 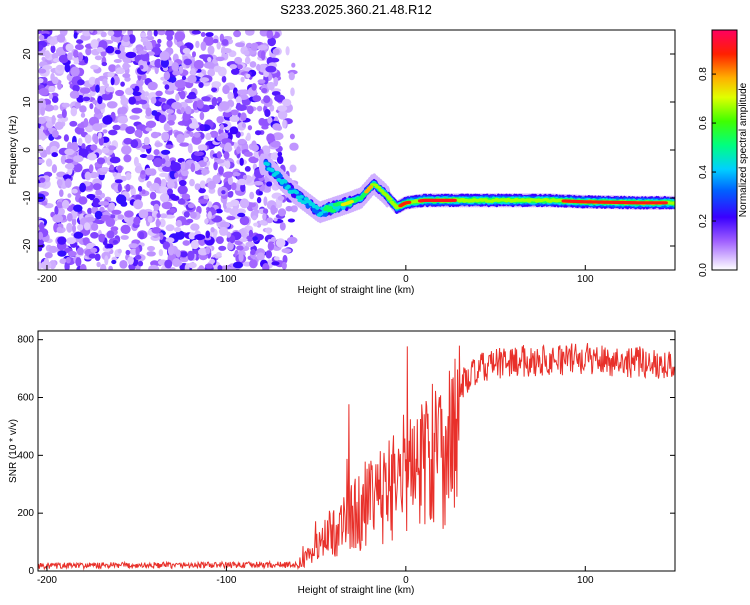 What do you see at coordinates (356, 590) in the screenshot?
I see `snr-x-axis-label: Height of straight line (km)` at bounding box center [356, 590].